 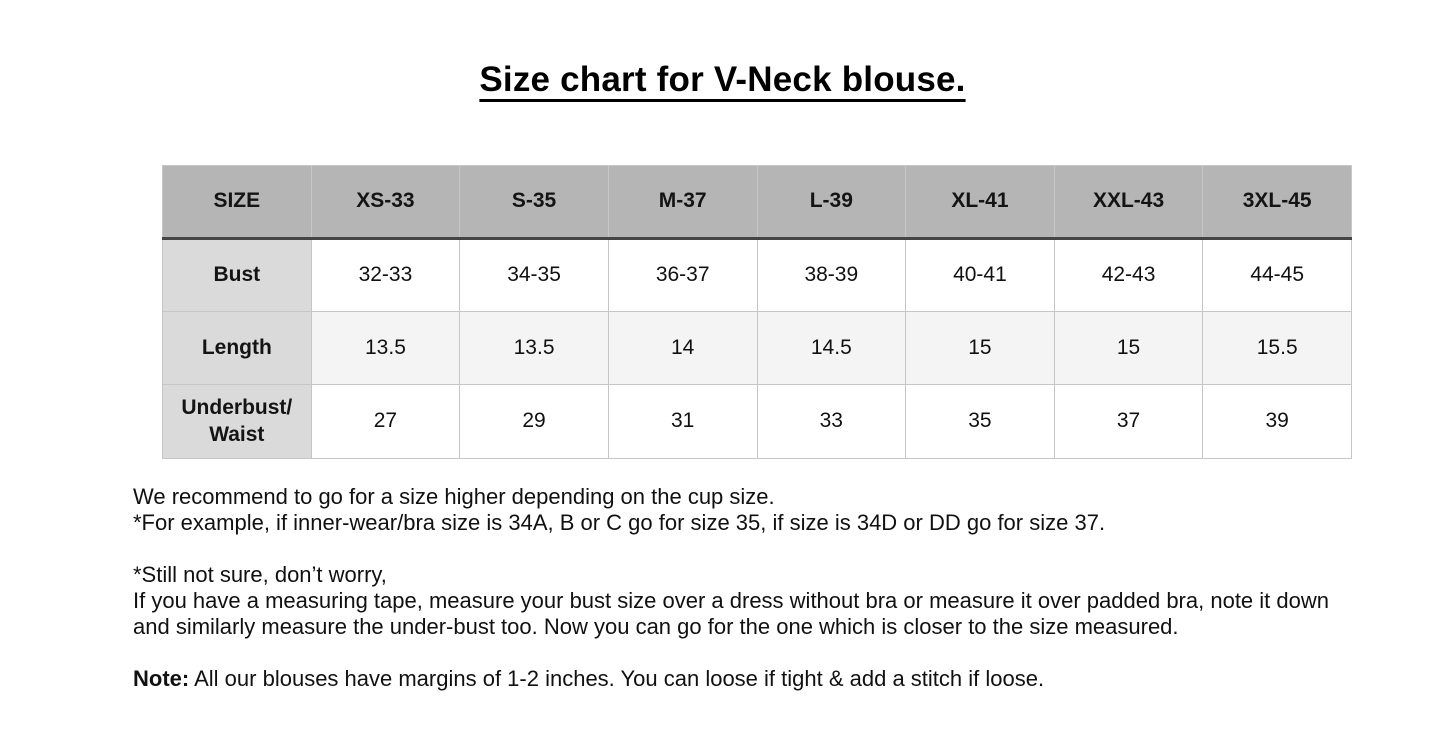 I want to click on column-header-3xl: 3XL-45, so click(x=1277, y=202).